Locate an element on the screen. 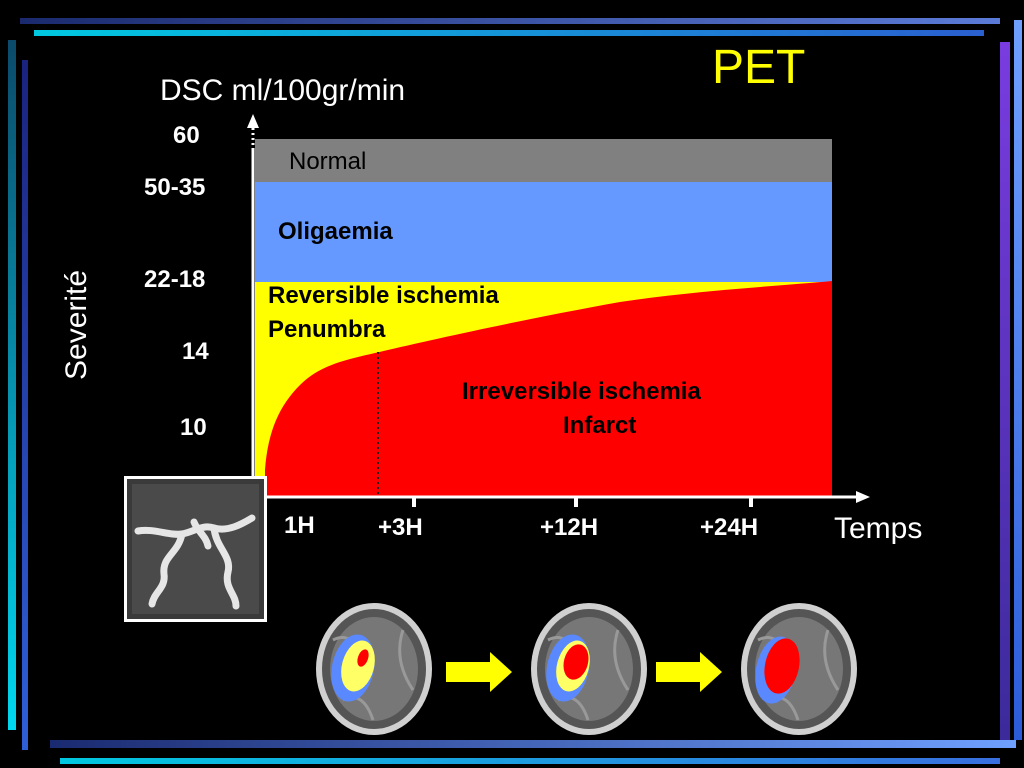 Image resolution: width=1024 pixels, height=768 pixels. brain-scan-24h is located at coordinates (799, 669).